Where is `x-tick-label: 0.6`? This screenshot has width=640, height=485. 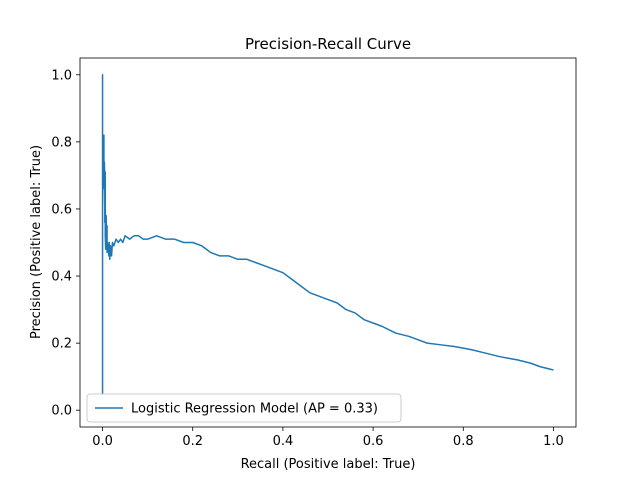 x-tick-label: 0.6 is located at coordinates (373, 441).